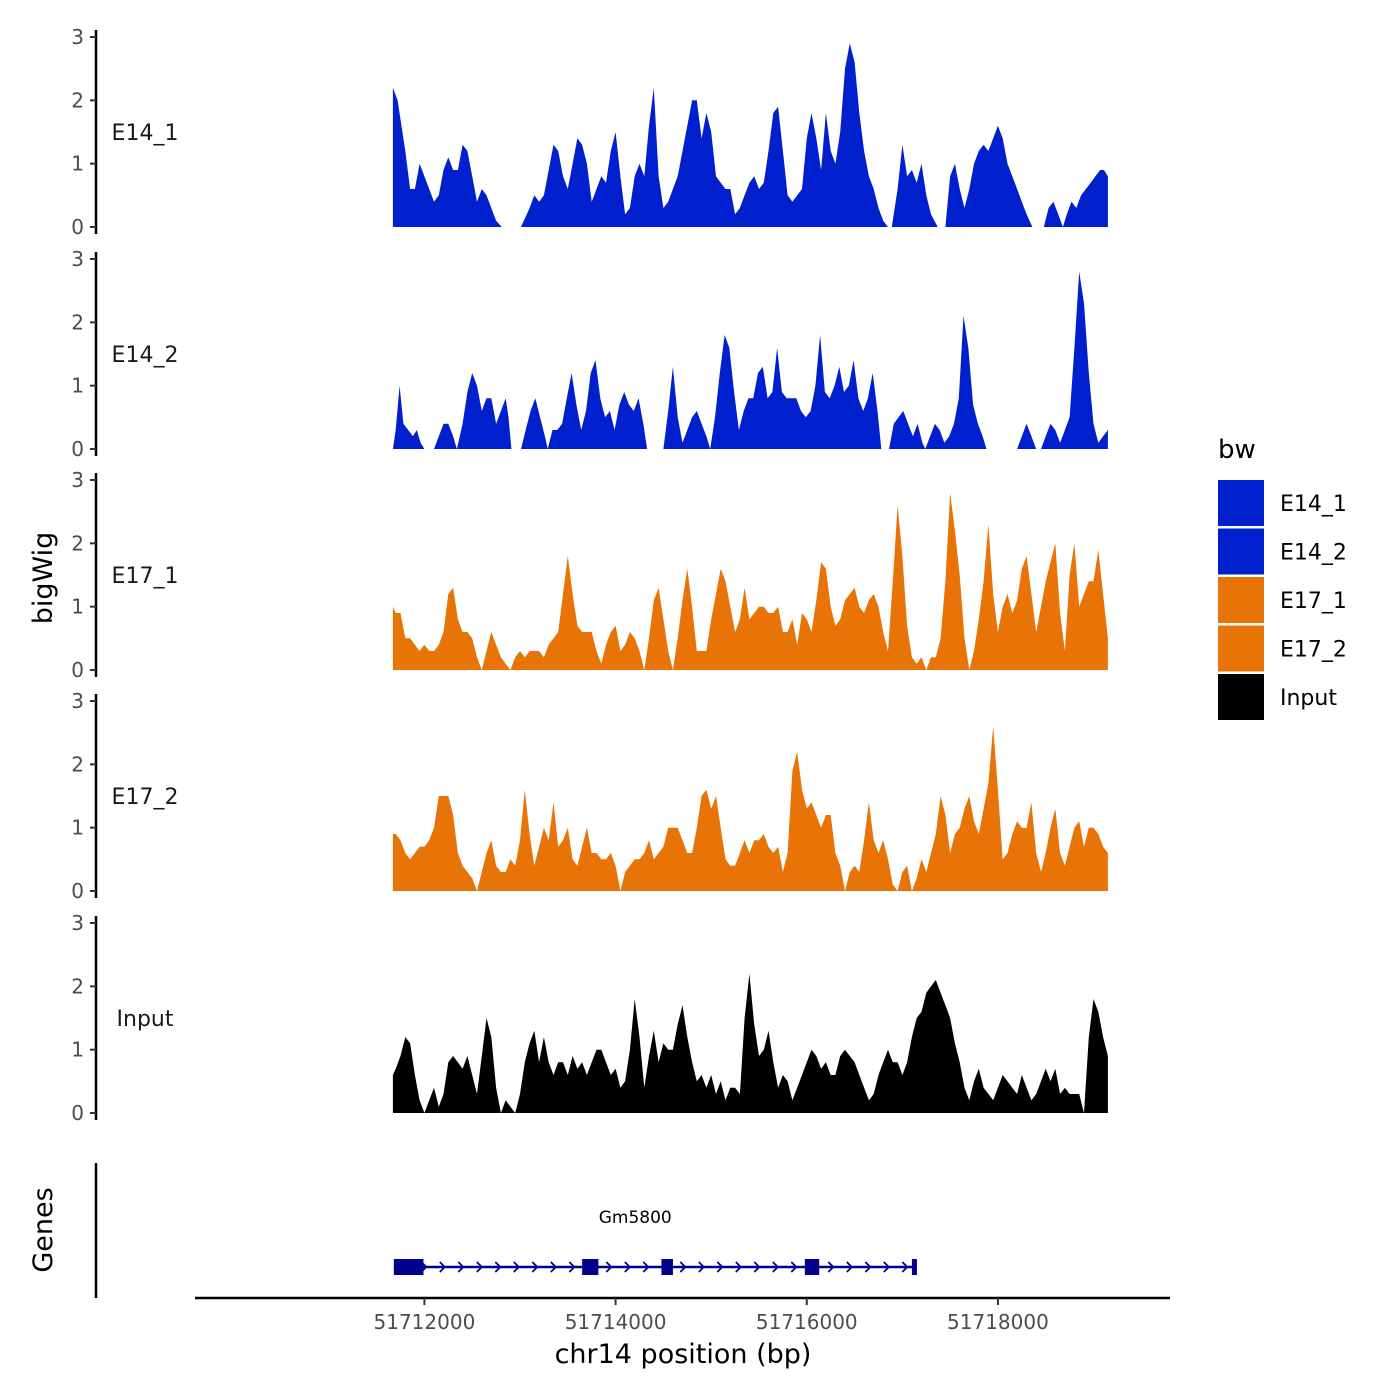  What do you see at coordinates (145, 1019) in the screenshot?
I see `track-label: Input` at bounding box center [145, 1019].